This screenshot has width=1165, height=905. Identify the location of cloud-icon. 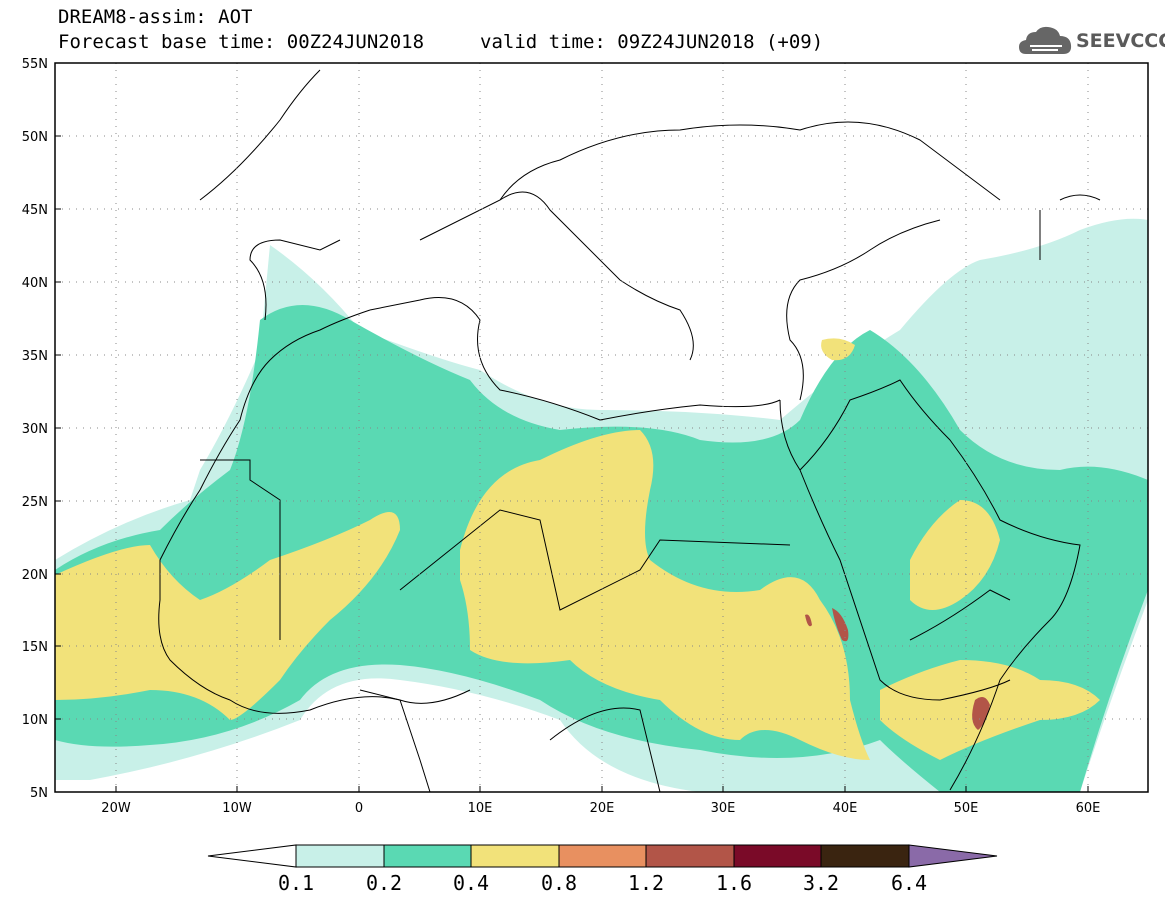
(1045, 40).